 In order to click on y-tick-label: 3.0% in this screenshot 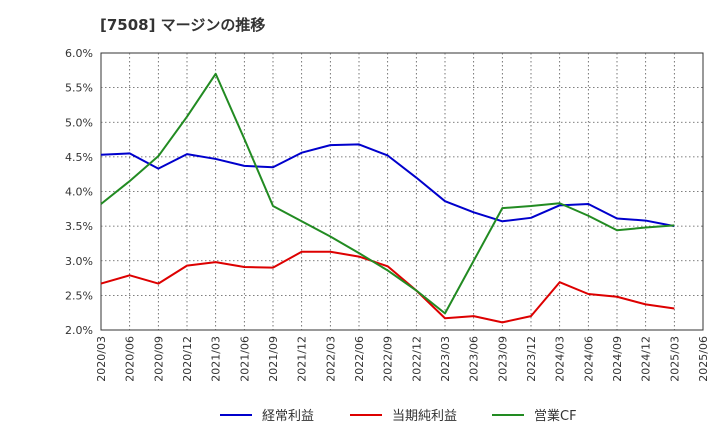, I will do `click(79, 261)`.